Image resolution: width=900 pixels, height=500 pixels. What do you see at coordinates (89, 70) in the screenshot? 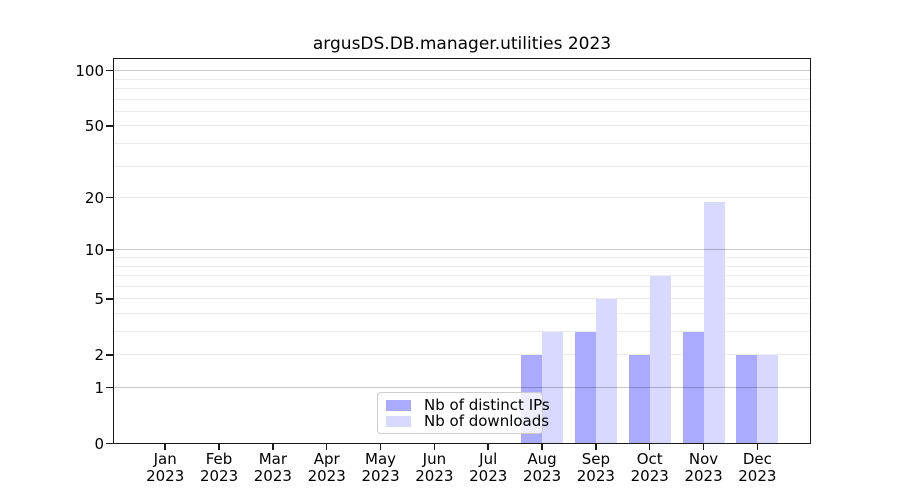
I see `y-tick-label-100: 100` at bounding box center [89, 70].